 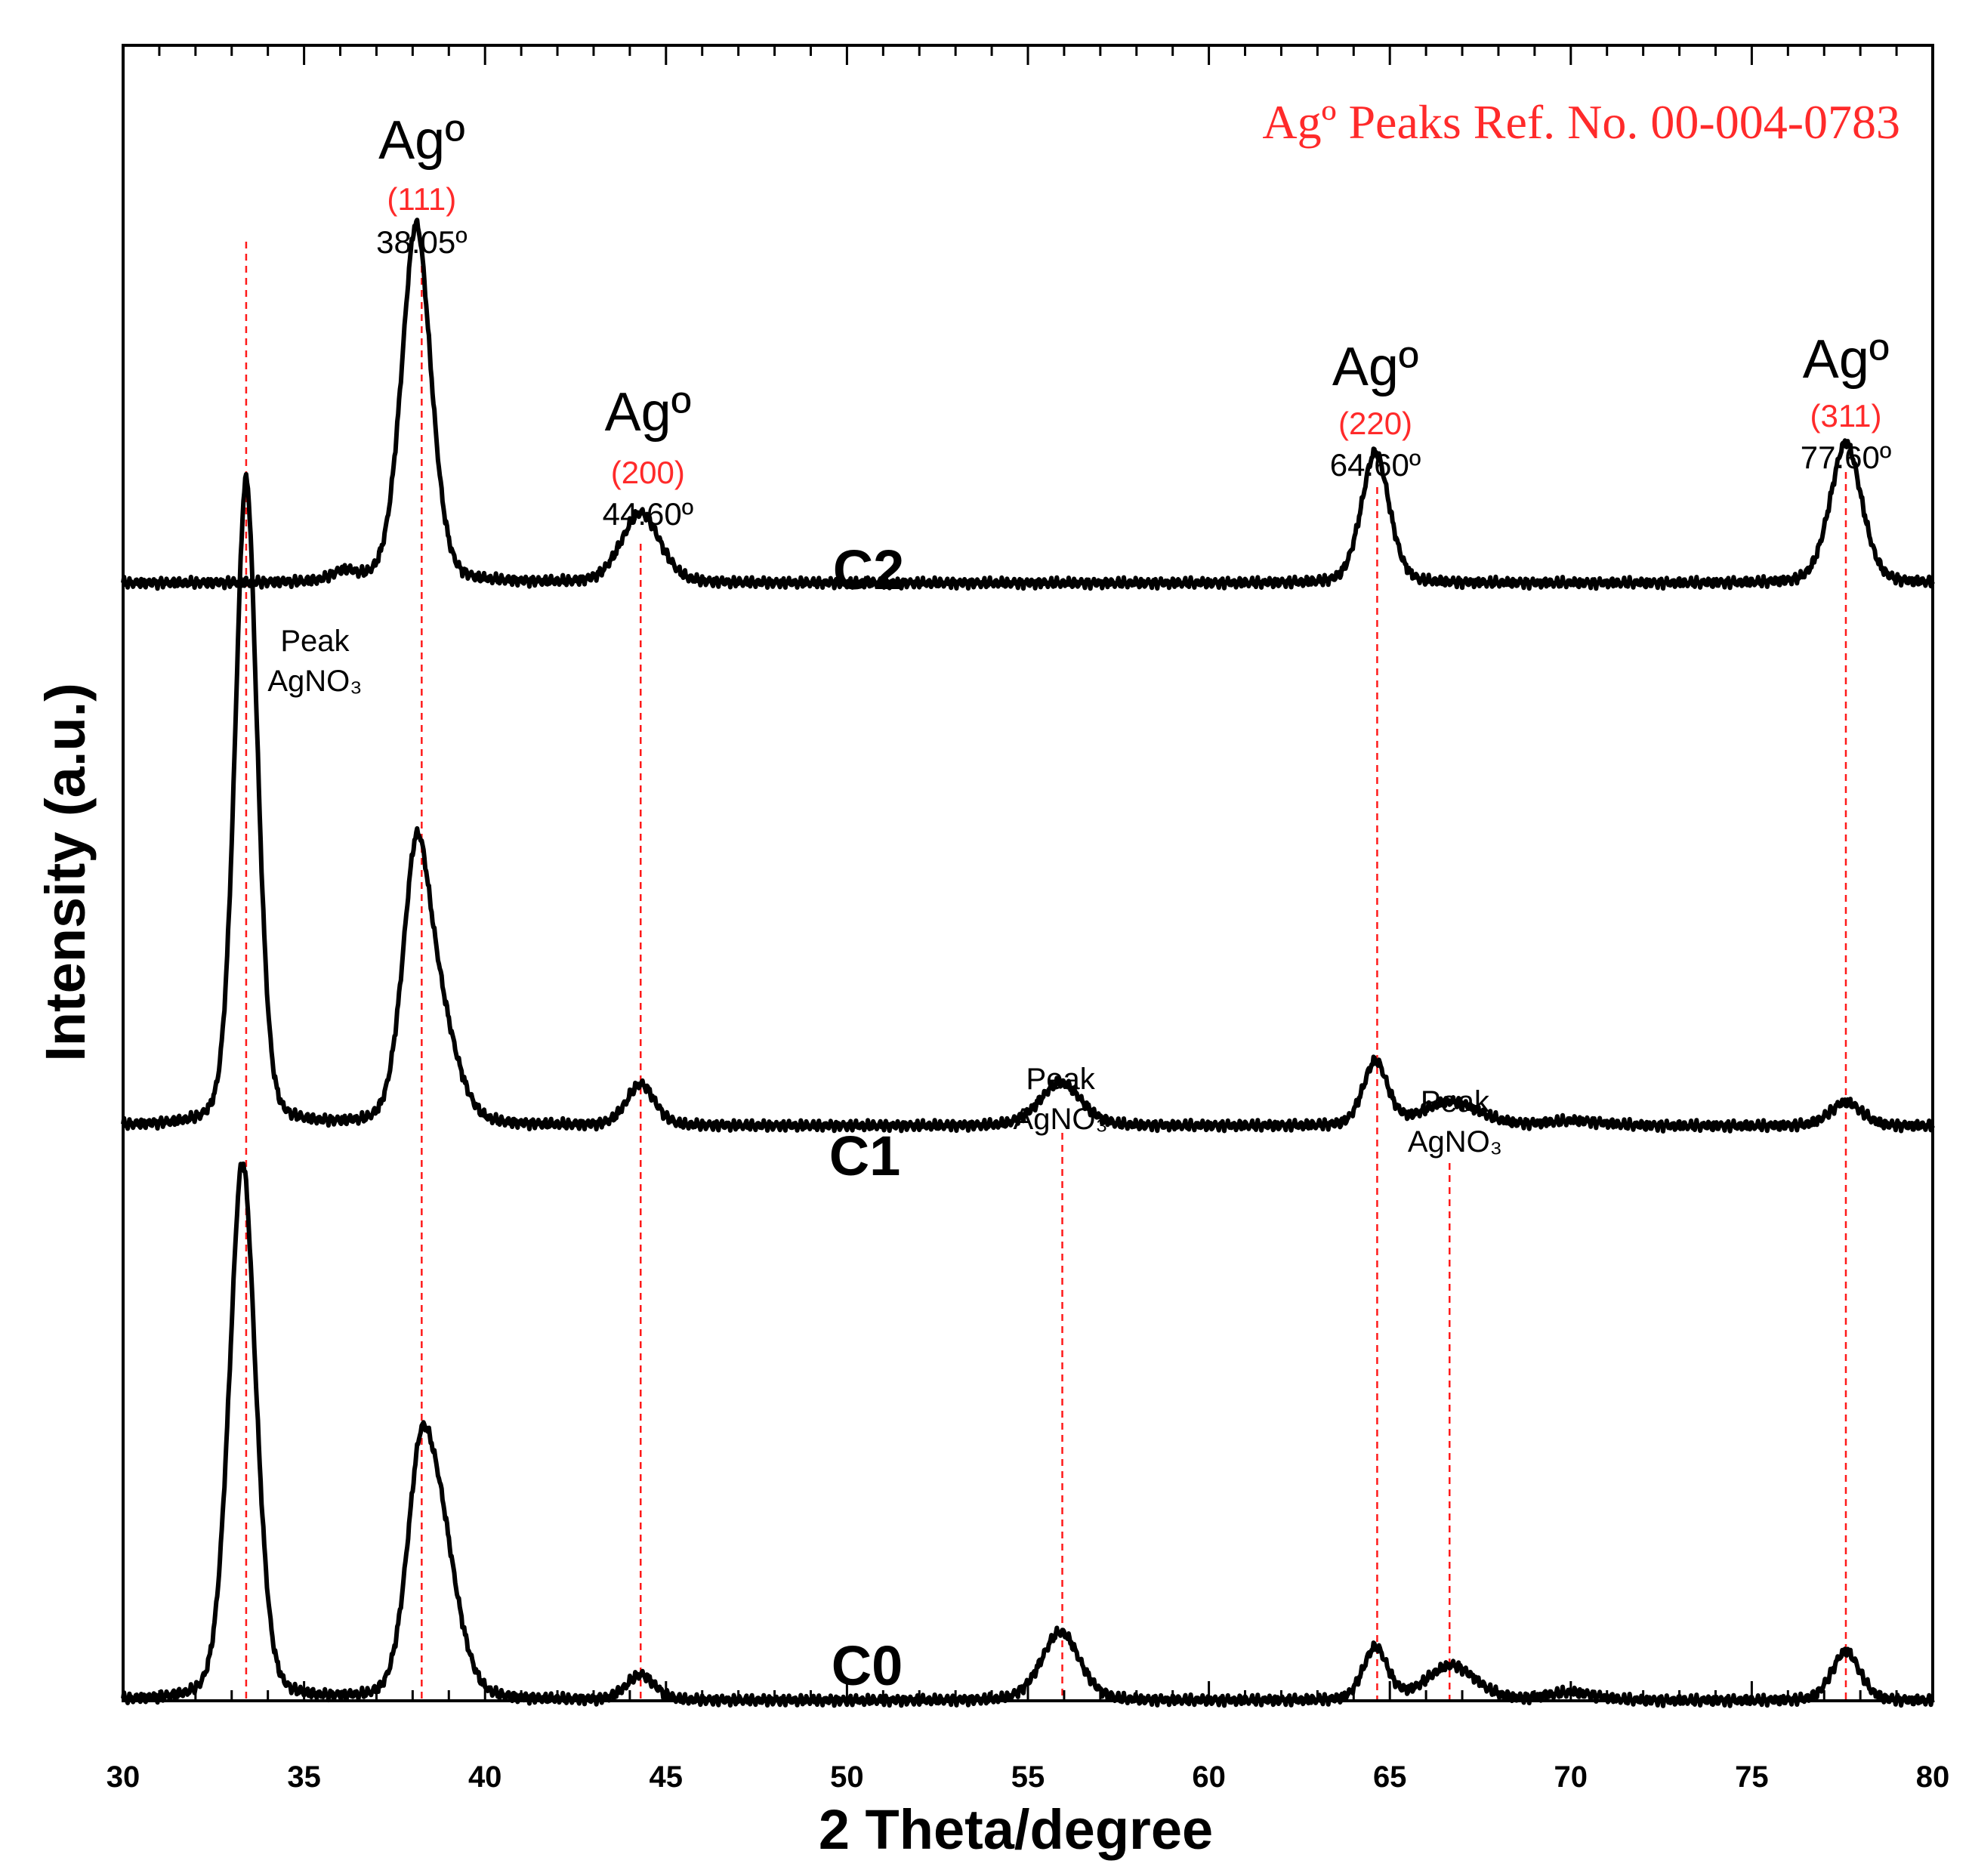 What do you see at coordinates (648, 514) in the screenshot?
I see `peak-angle-label: 44.60º` at bounding box center [648, 514].